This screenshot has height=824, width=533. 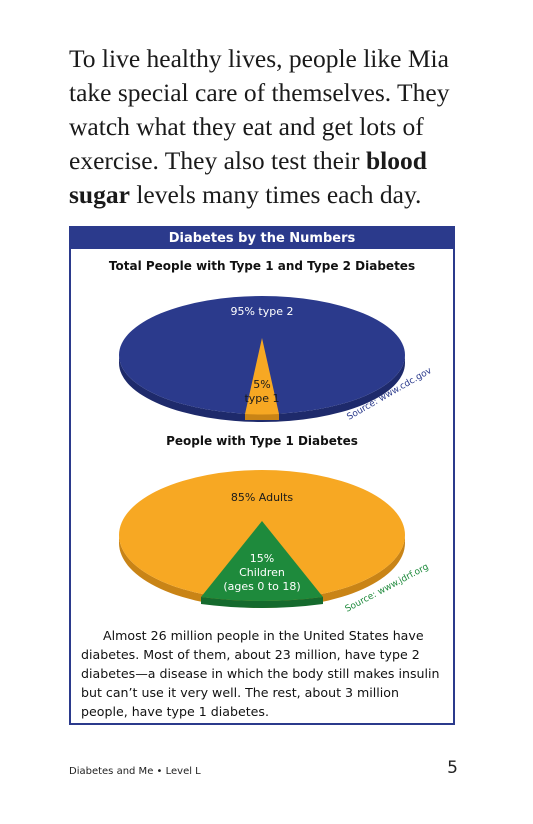 What do you see at coordinates (248, 177) in the screenshot?
I see `intro-bold-term: blood sugar` at bounding box center [248, 177].